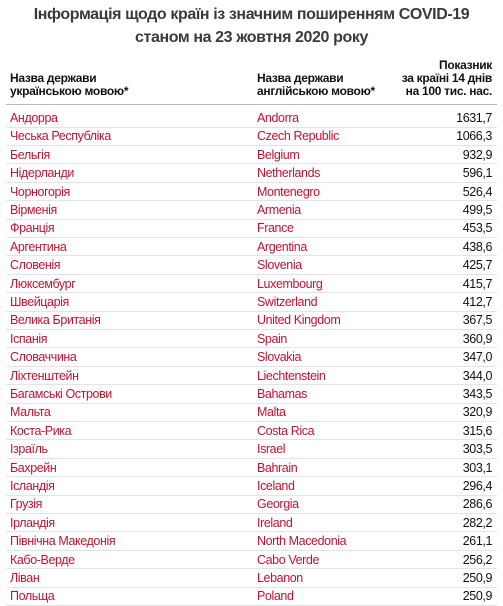 The width and height of the screenshot is (503, 606). Describe the element at coordinates (61, 394) in the screenshot. I see `country-ua: Багамські Острови` at that location.